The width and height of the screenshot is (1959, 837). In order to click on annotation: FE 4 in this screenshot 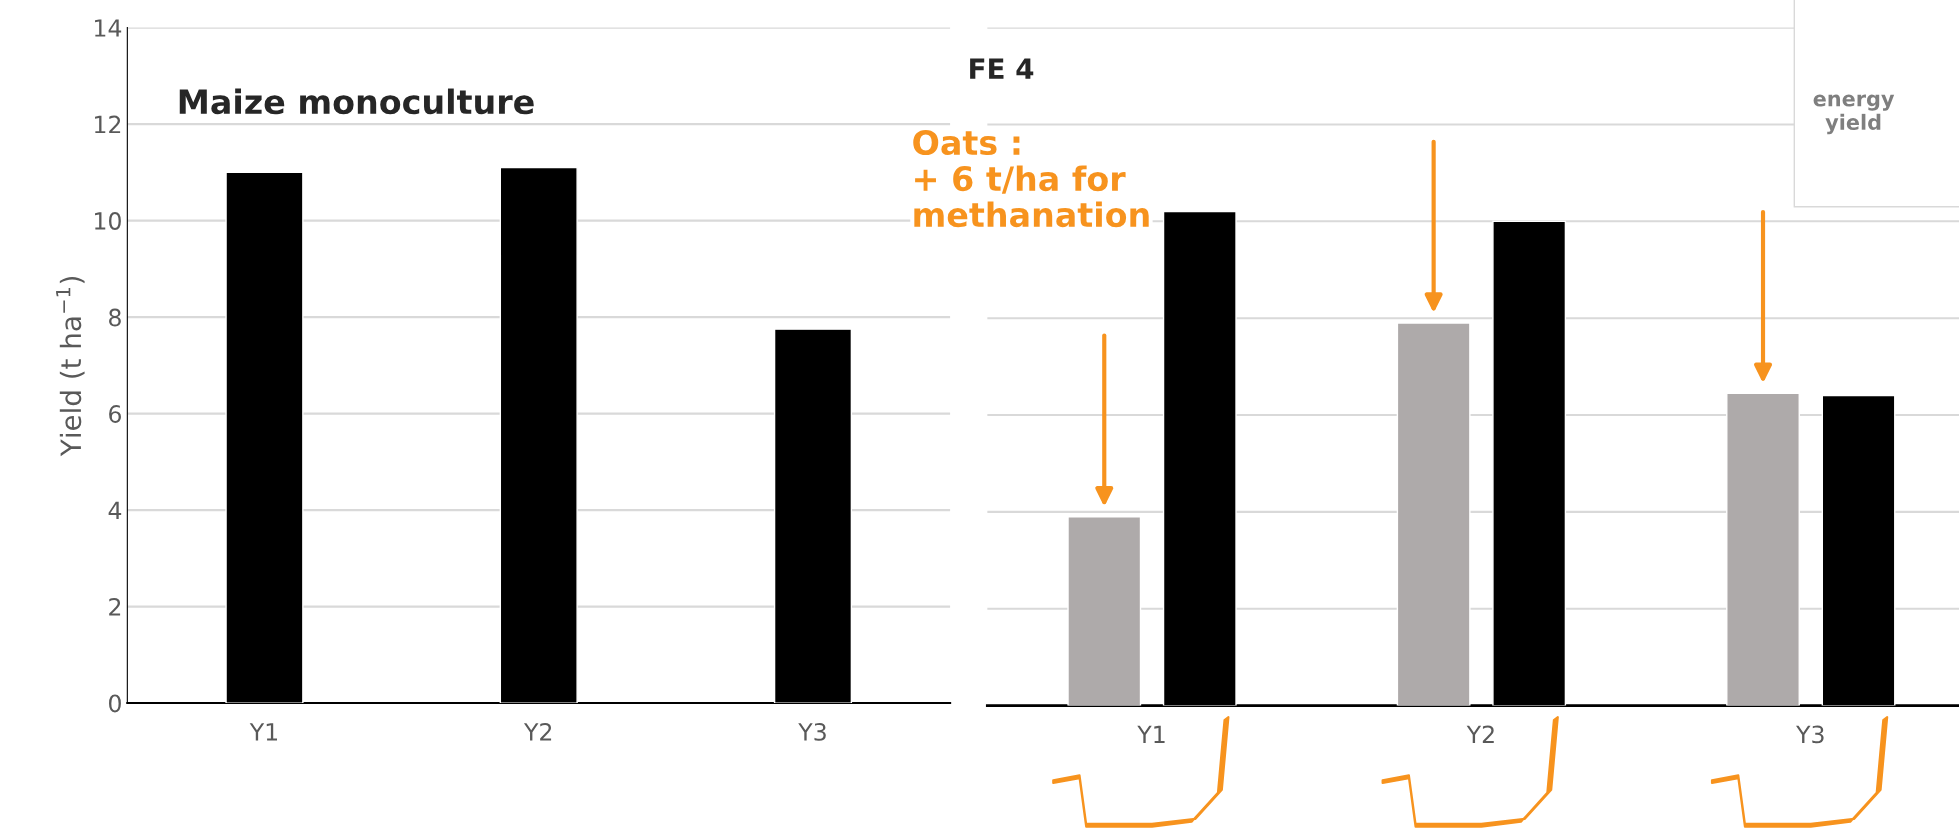, I will do `click(1002, 68)`.